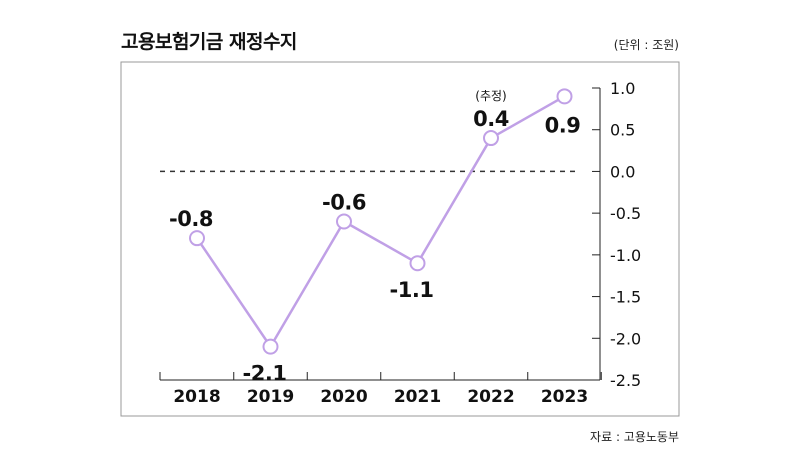  I want to click on unit-label: (단위 : 조원), so click(646, 45).